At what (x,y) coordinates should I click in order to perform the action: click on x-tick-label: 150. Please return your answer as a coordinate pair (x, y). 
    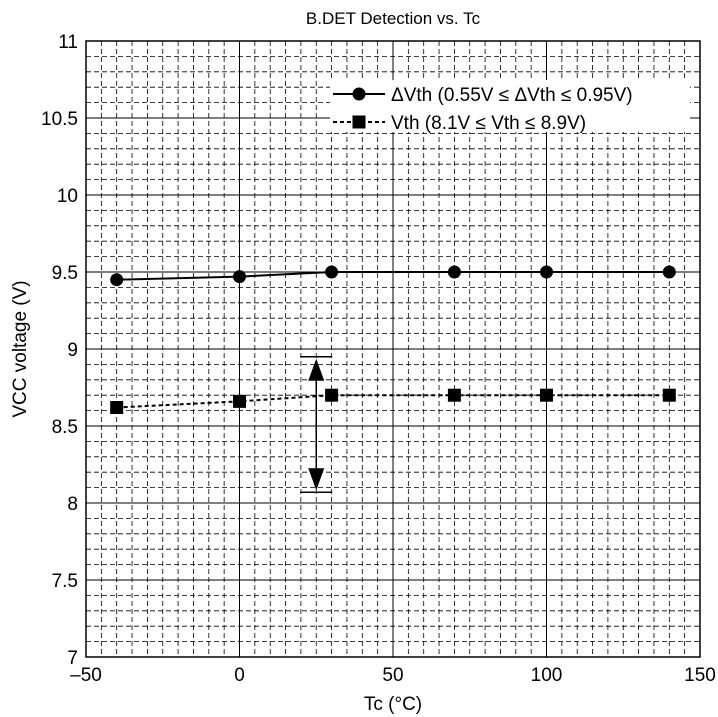
    Looking at the image, I should click on (700, 675).